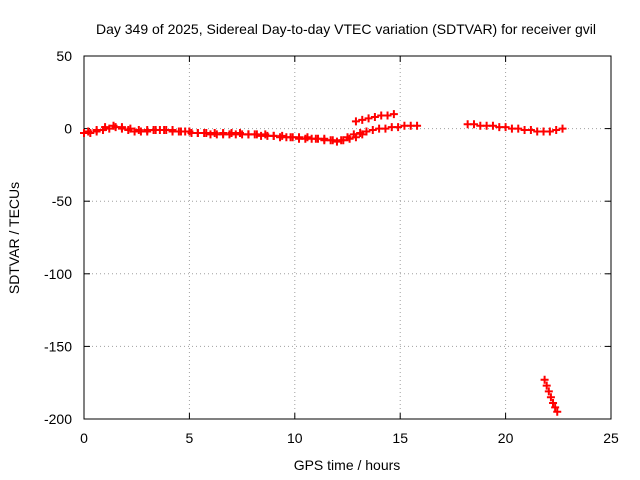 This screenshot has width=640, height=480. What do you see at coordinates (58, 419) in the screenshot?
I see `y-tick-label: -200` at bounding box center [58, 419].